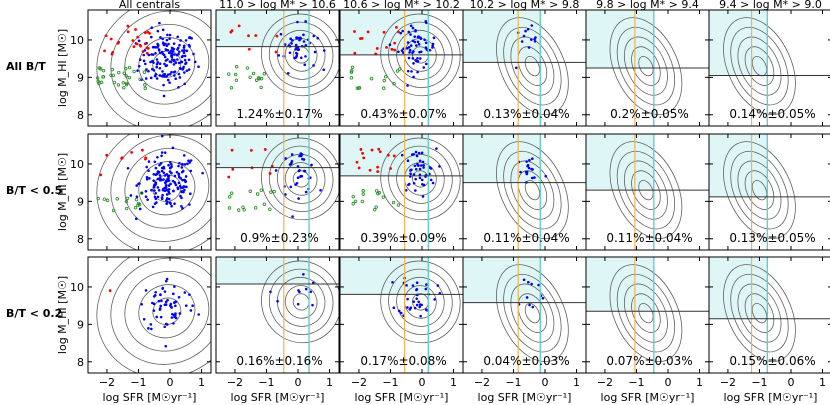 This screenshot has height=405, width=830. I want to click on panel: 0.11%±0.04%, so click(647, 192).